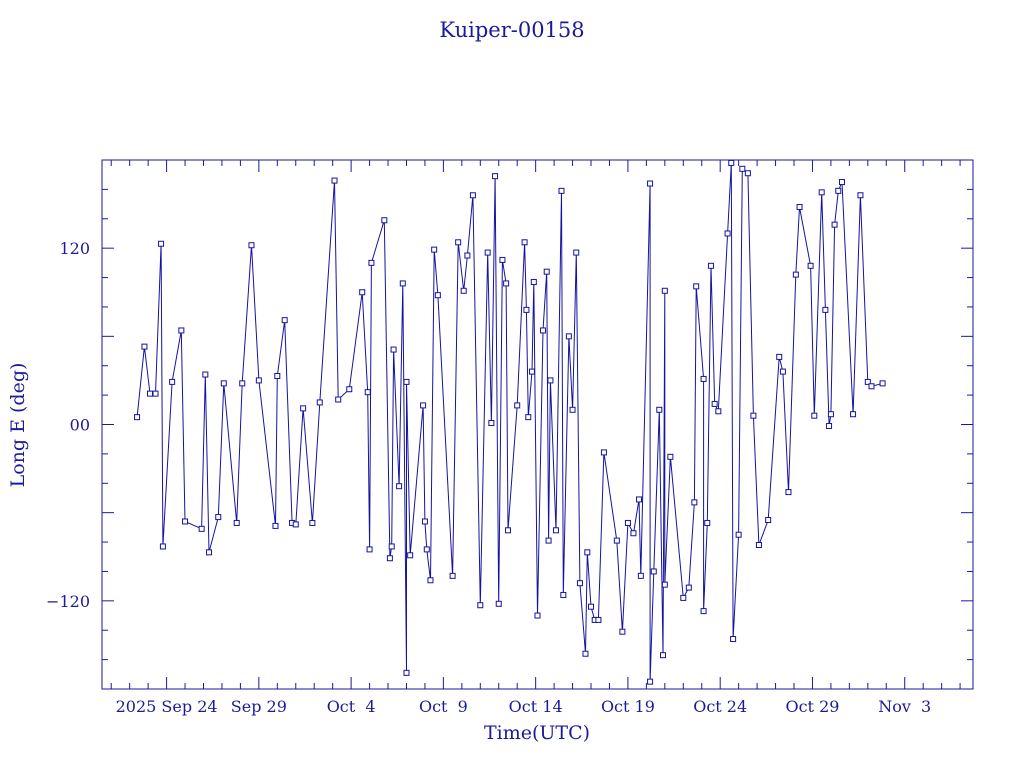 The height and width of the screenshot is (768, 1024). I want to click on x-tick-label: 2025 Sep 24, so click(167, 706).